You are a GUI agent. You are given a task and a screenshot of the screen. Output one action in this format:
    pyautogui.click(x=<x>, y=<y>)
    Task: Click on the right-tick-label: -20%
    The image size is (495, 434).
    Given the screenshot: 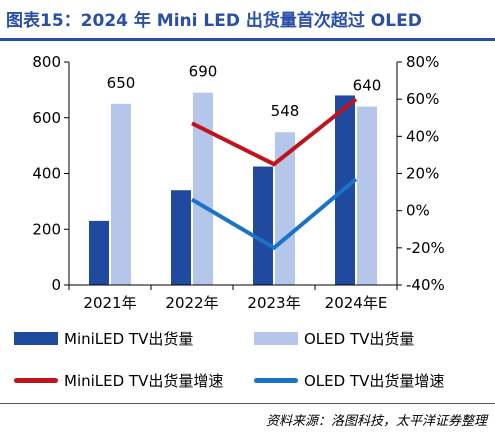 What is the action you would take?
    pyautogui.click(x=425, y=248)
    